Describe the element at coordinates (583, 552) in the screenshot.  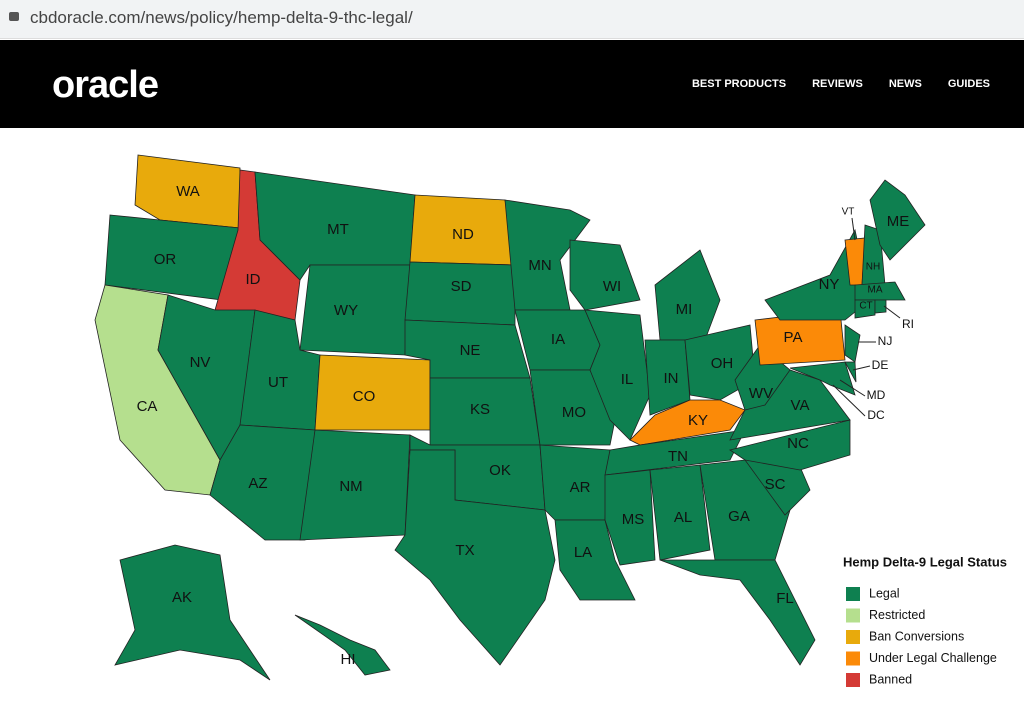
I see `state-label: LA` at that location.